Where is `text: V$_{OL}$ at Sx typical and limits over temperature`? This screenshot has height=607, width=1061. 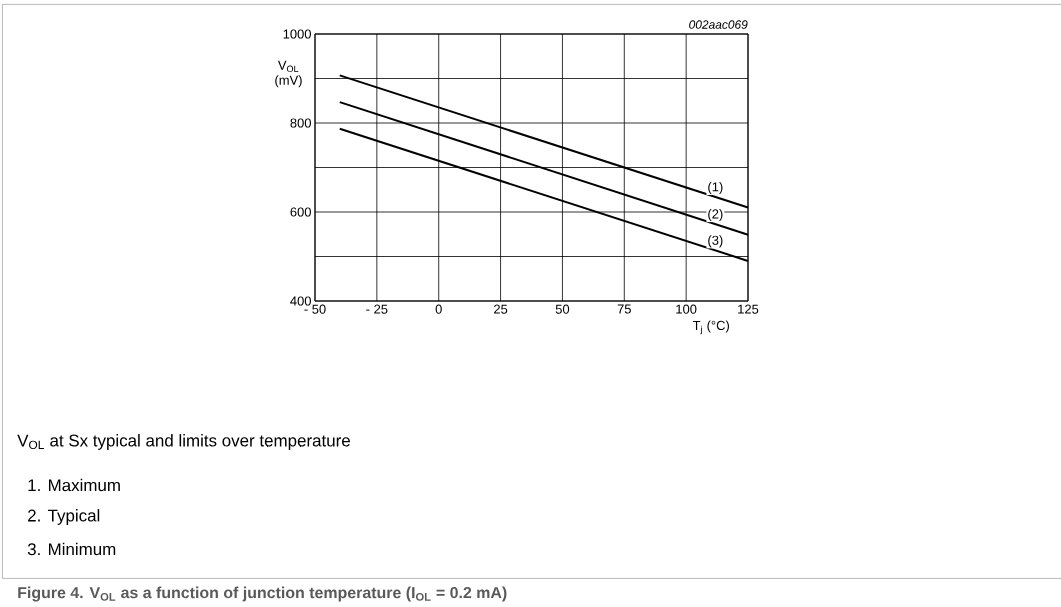
text: V$_{OL}$ at Sx typical and limits over temperature is located at coordinates (183, 442).